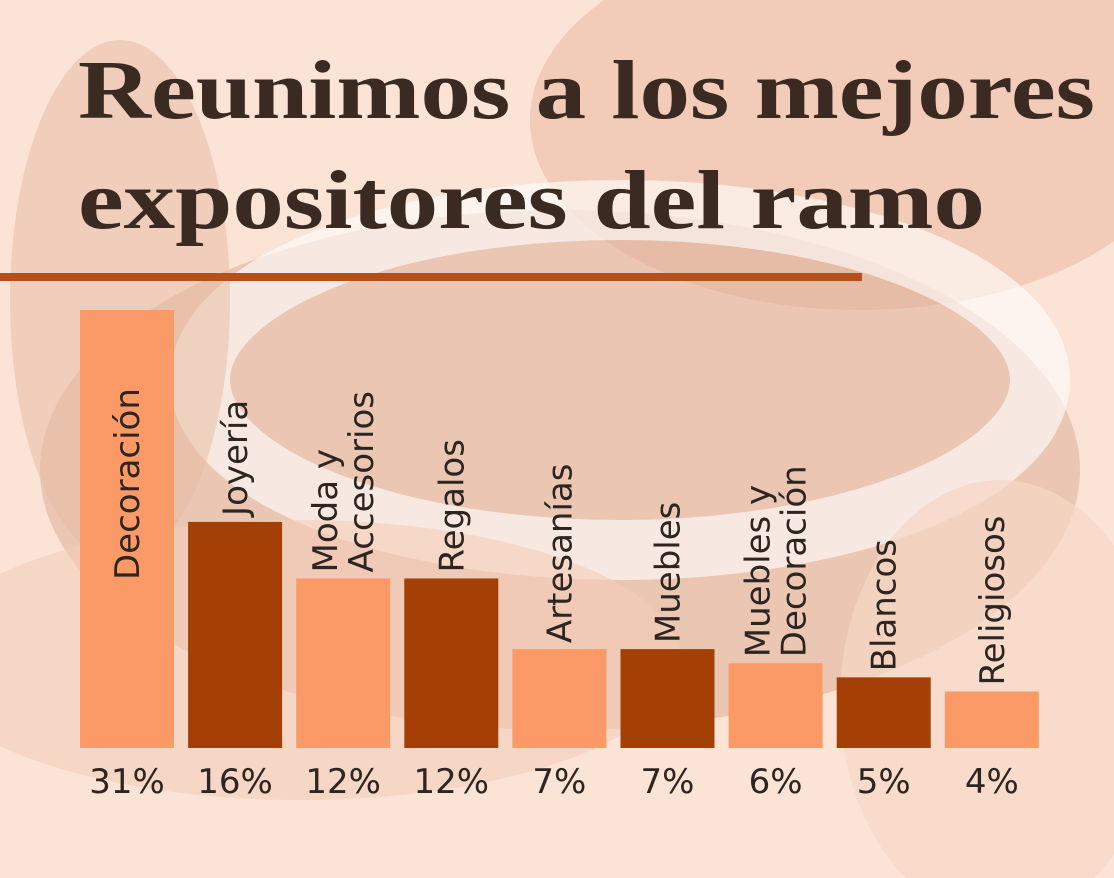 Image resolution: width=1114 pixels, height=878 pixels. What do you see at coordinates (431, 277) in the screenshot?
I see `title-rule` at bounding box center [431, 277].